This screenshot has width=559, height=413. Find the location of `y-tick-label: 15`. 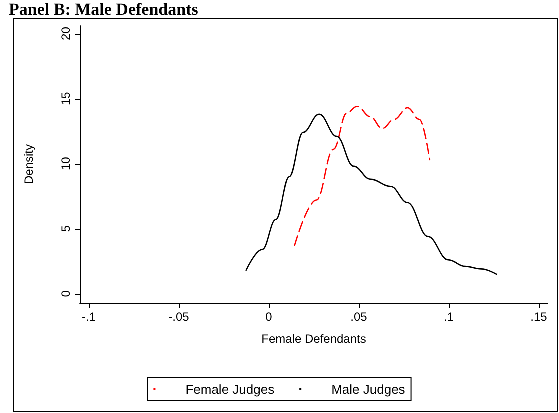

y-tick-label: 15 is located at coordinates (66, 99).